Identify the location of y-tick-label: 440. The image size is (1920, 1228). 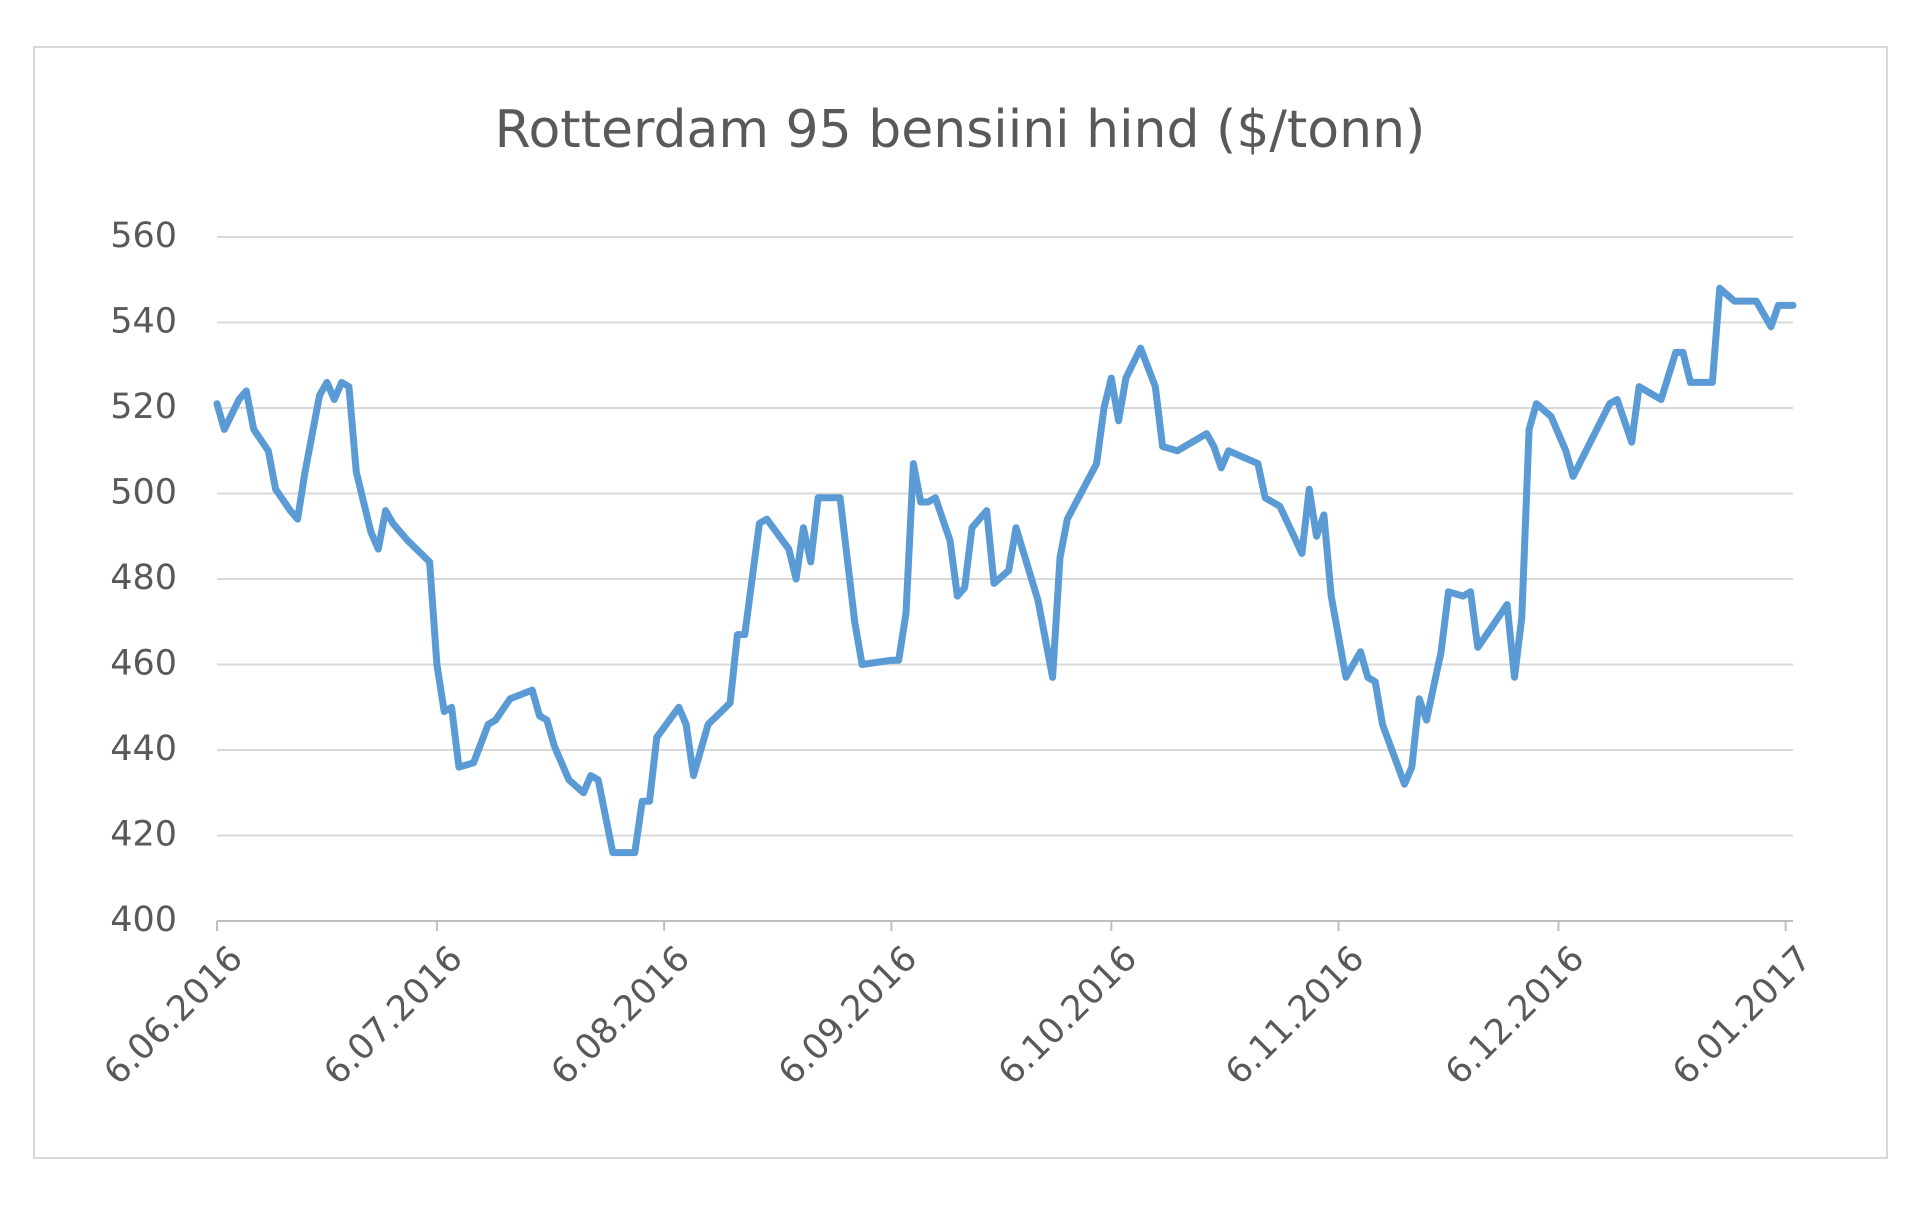
(143, 749).